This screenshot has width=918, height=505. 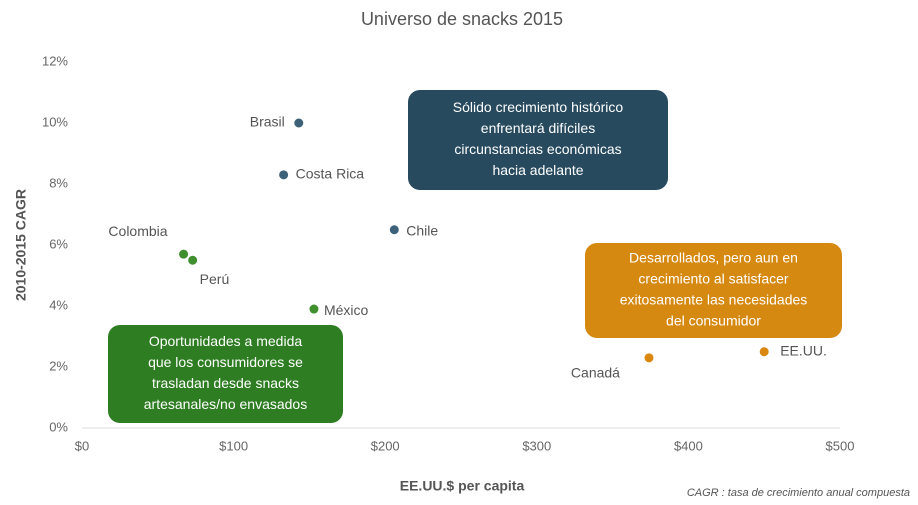 What do you see at coordinates (538, 107) in the screenshot?
I see `annotation-text: Sólido crecimiento histórico` at bounding box center [538, 107].